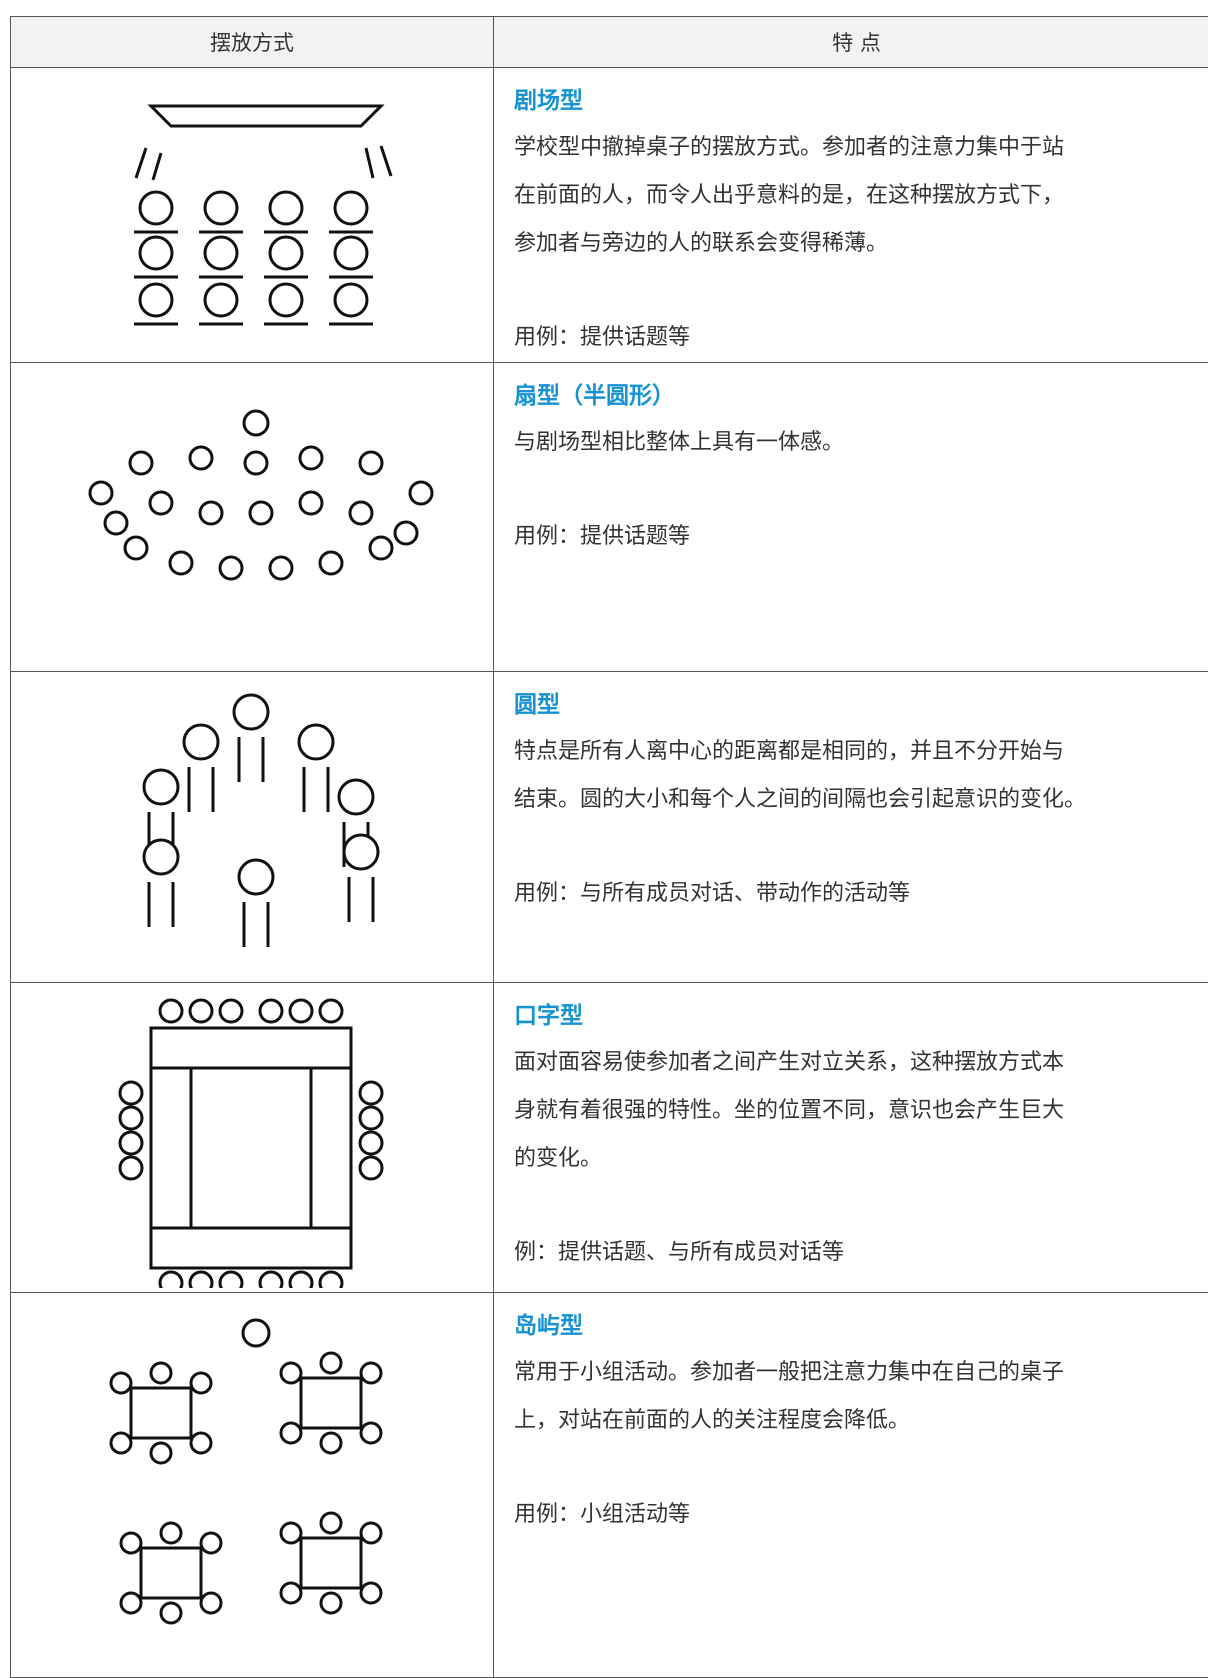  I want to click on arrangement-title: 圆型, so click(861, 705).